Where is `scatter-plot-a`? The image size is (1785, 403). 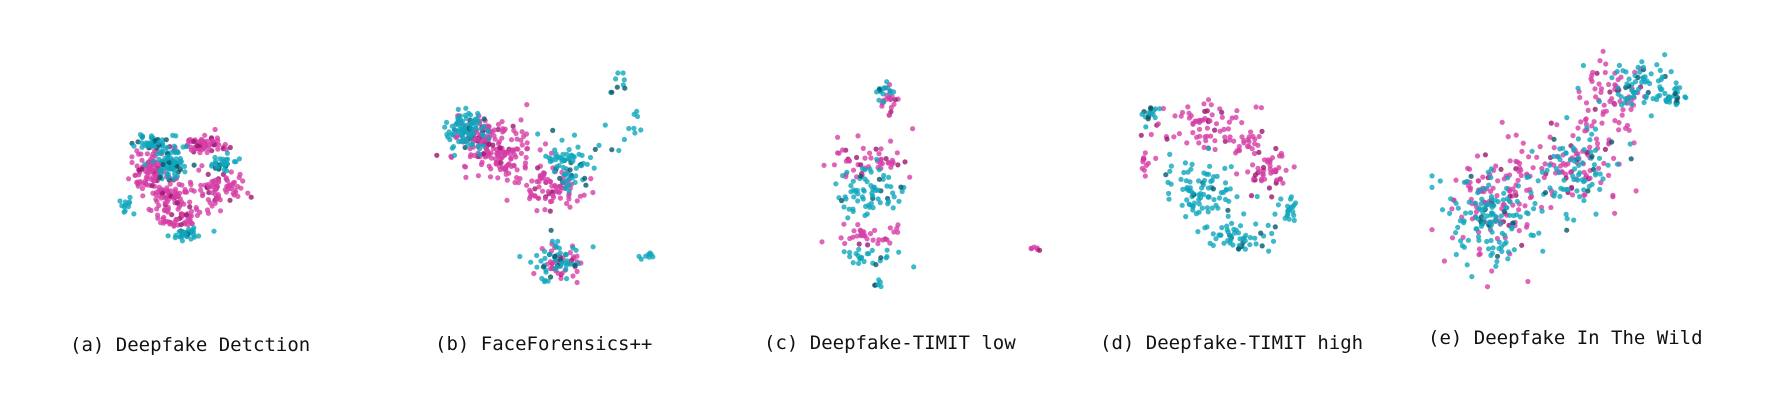
scatter-plot-a is located at coordinates (185, 185).